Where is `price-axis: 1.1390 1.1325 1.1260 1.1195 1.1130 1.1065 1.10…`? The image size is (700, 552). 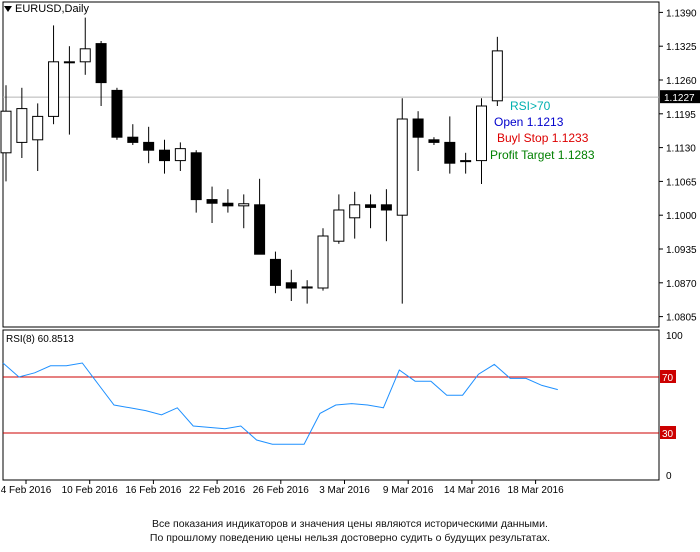 price-axis: 1.1390 1.1325 1.1260 1.1195 1.1130 1.1065 1.10… is located at coordinates (679, 166).